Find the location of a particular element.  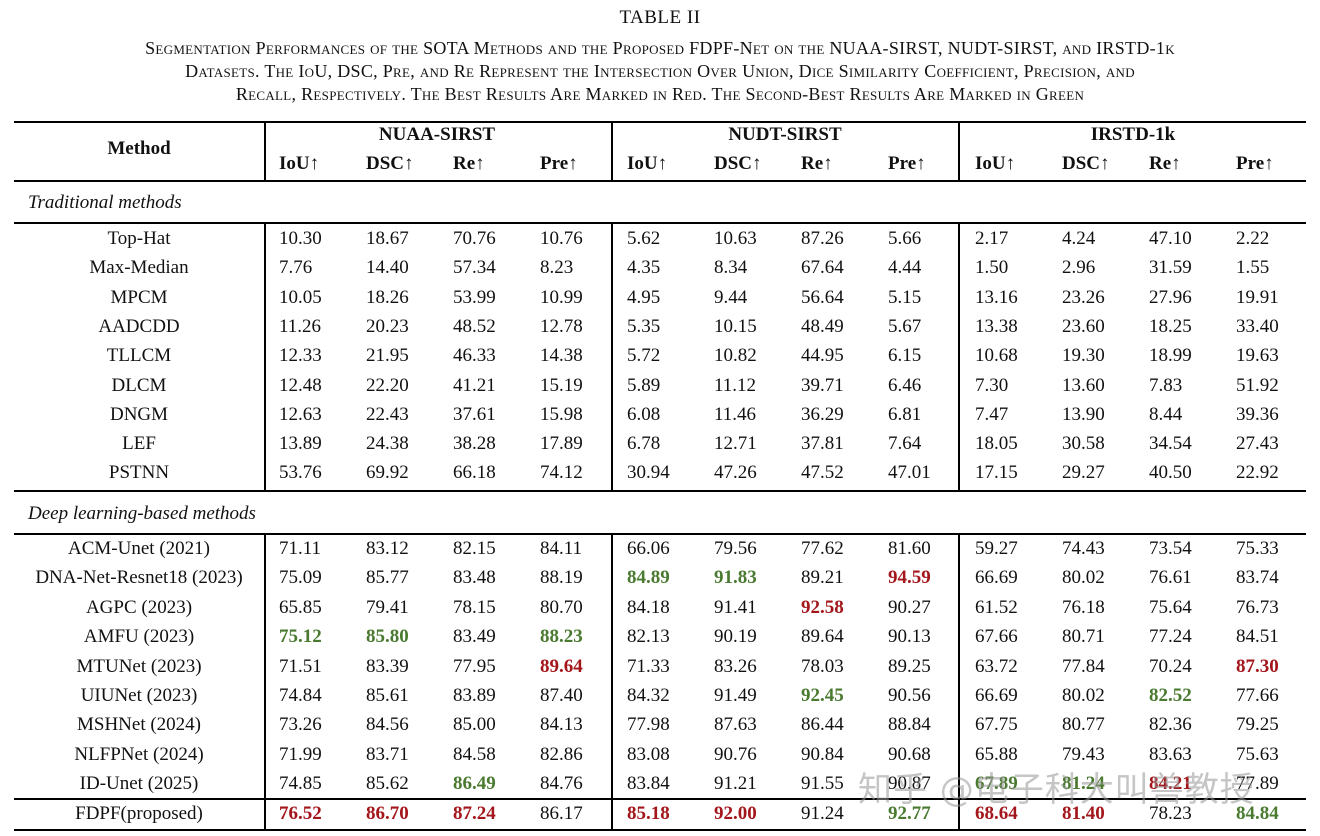

table-cell: 5.72 is located at coordinates (644, 356).